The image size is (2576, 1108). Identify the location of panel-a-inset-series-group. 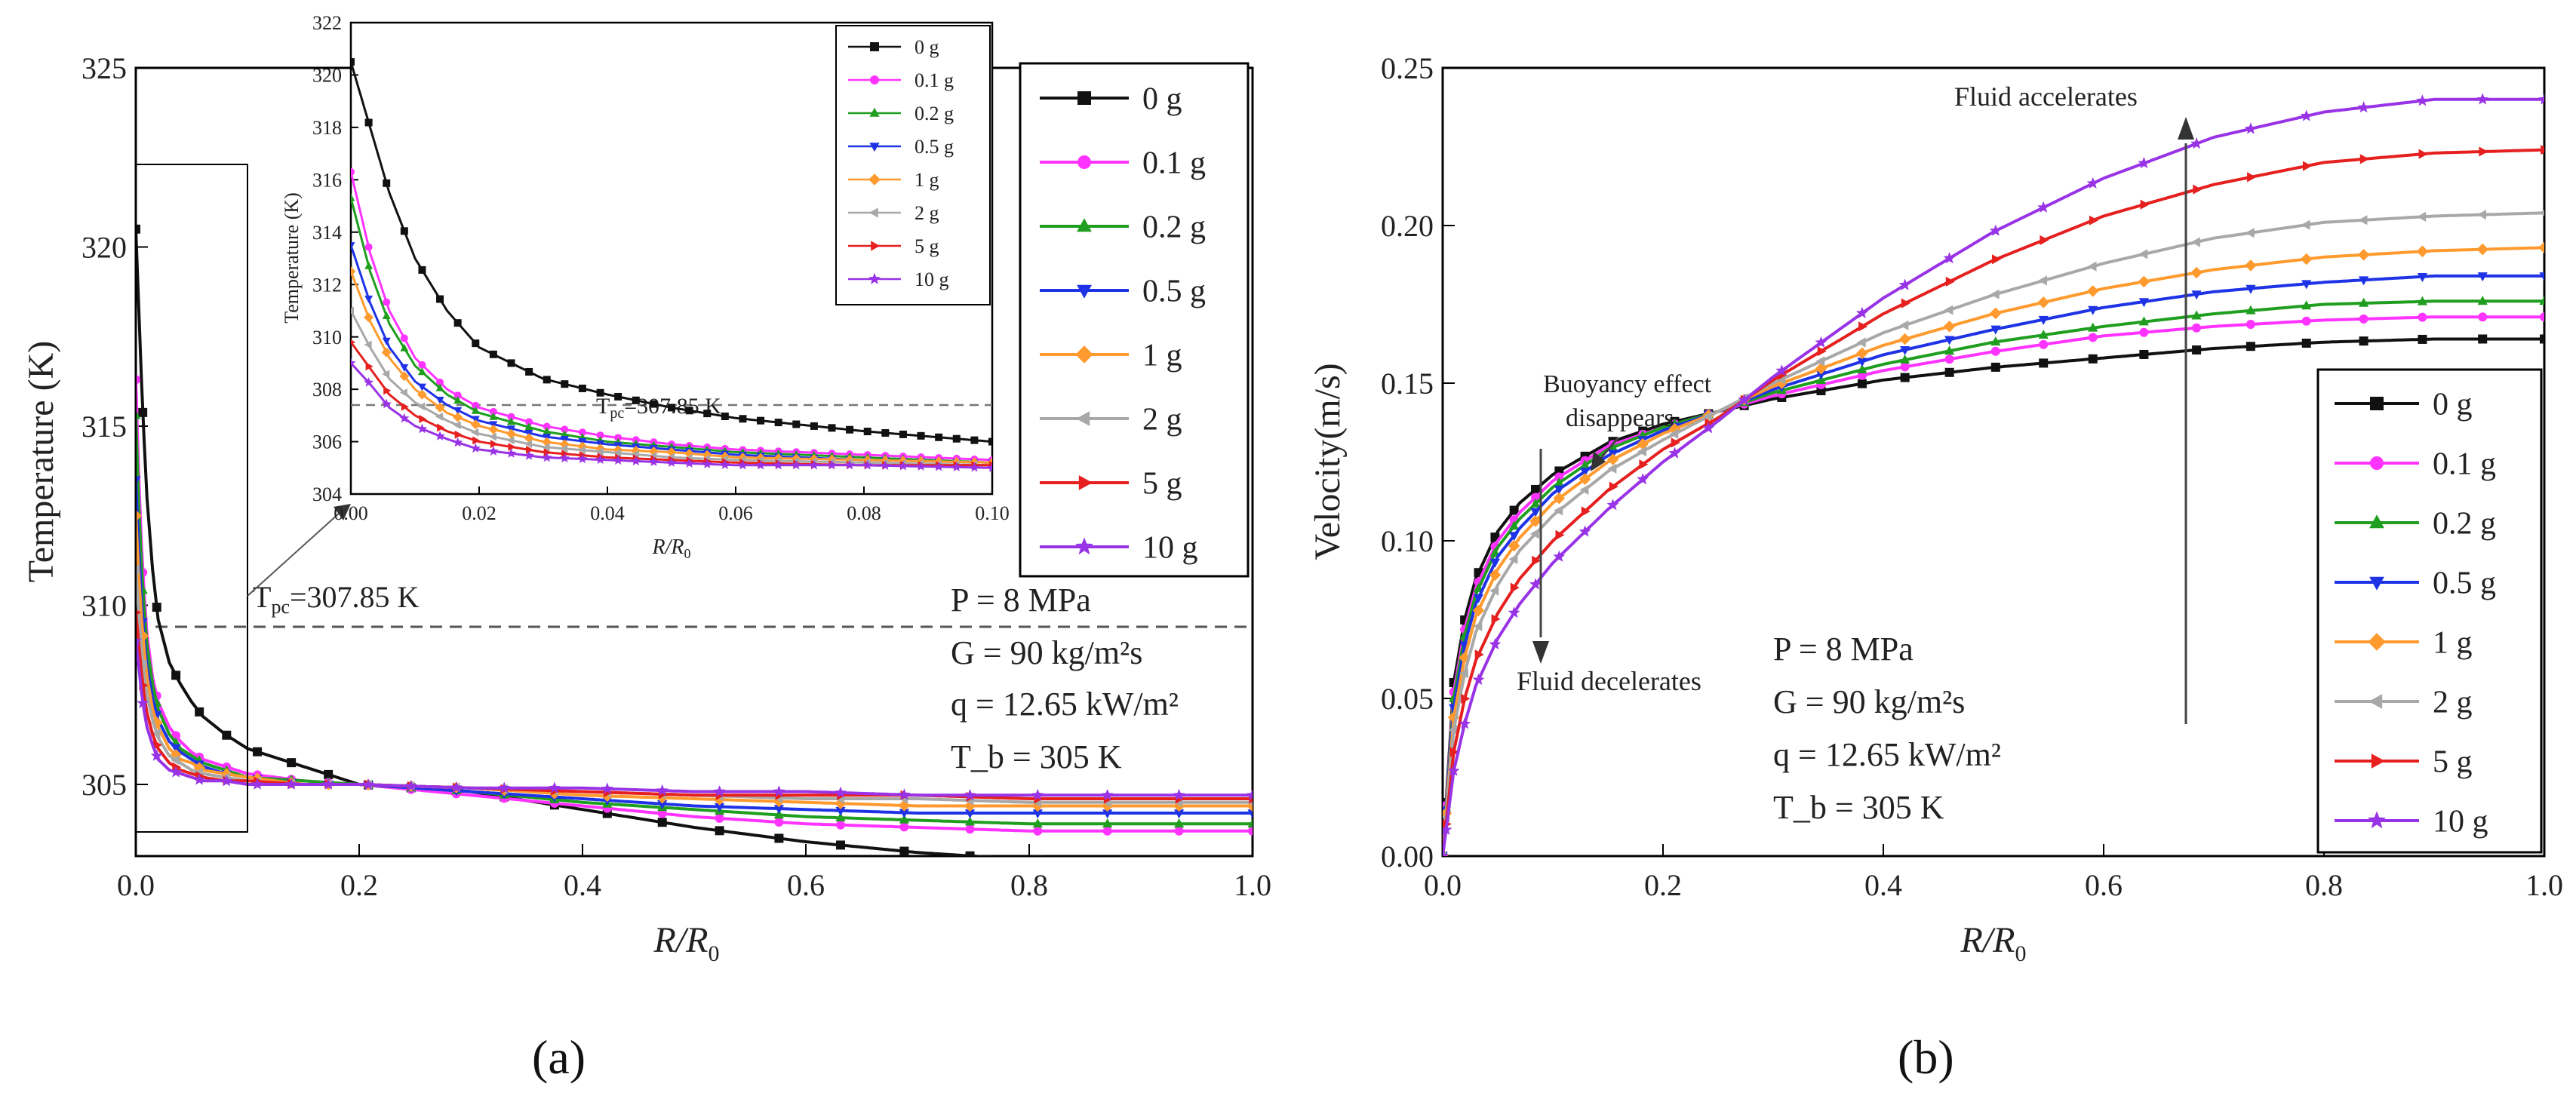
(671, 265).